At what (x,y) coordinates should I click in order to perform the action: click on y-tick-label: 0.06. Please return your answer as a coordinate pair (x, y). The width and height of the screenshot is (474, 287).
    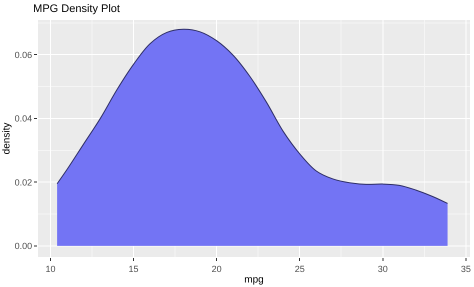
    Looking at the image, I should click on (23, 55).